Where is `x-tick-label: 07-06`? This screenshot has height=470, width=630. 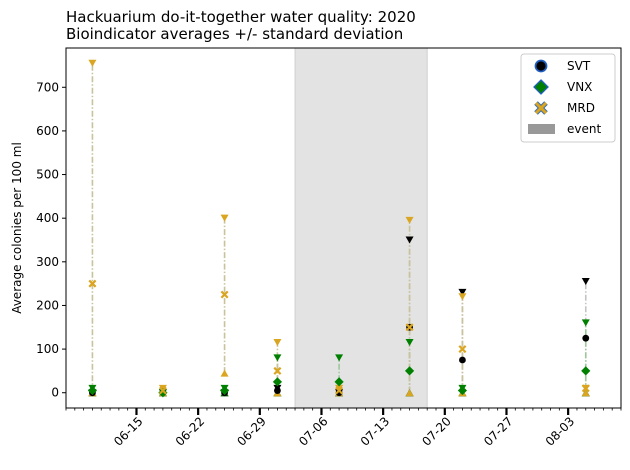
x-tick-label: 07-06 is located at coordinates (313, 431).